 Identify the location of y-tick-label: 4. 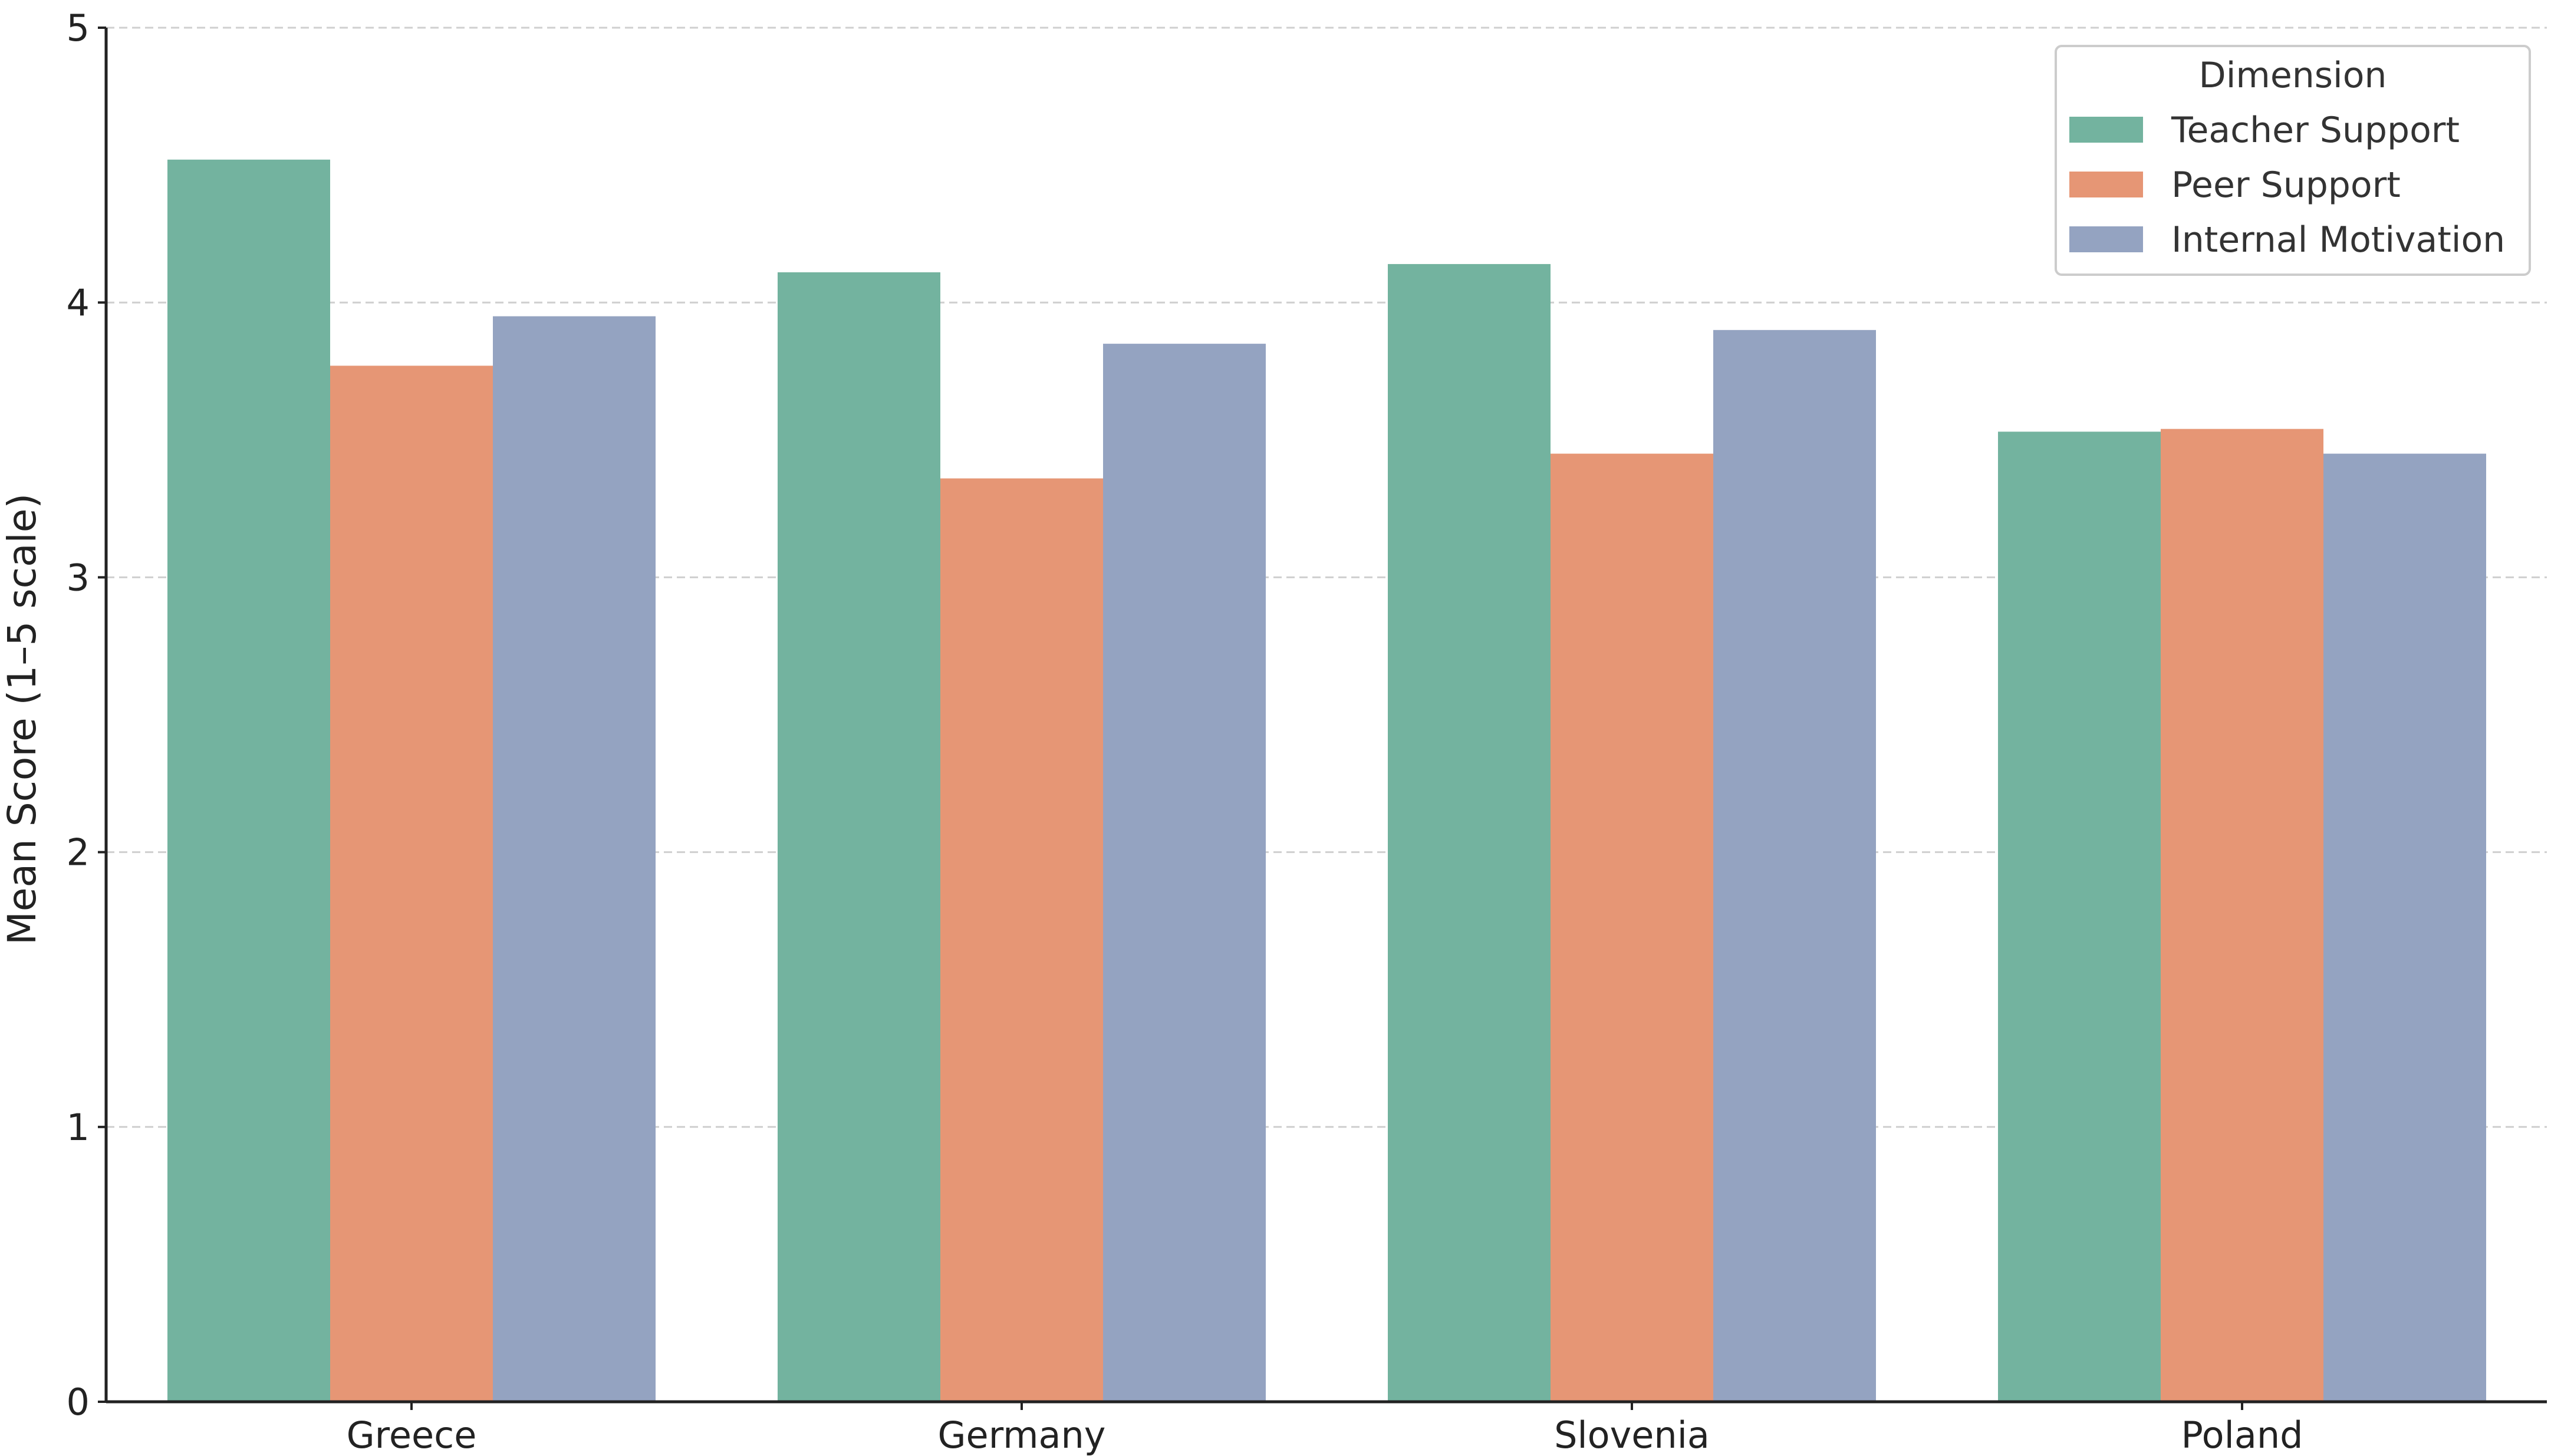
(78, 302).